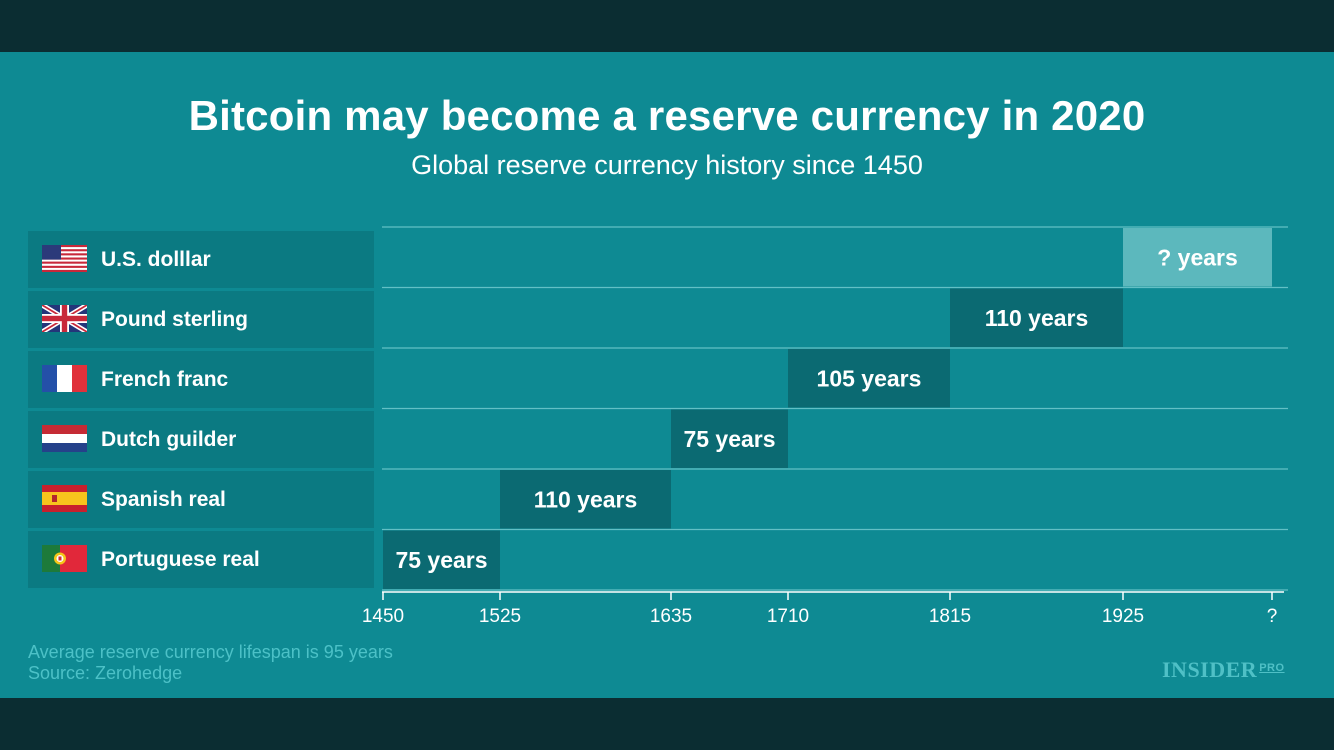 The image size is (1334, 750). Describe the element at coordinates (950, 616) in the screenshot. I see `x-tick-label: 1815` at that location.